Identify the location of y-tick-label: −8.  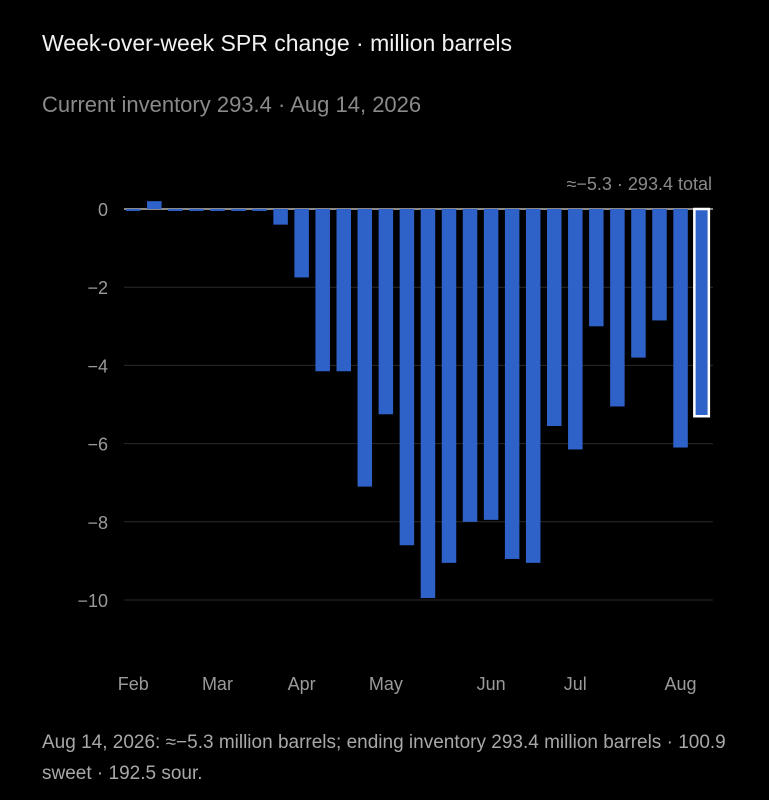
(97, 523).